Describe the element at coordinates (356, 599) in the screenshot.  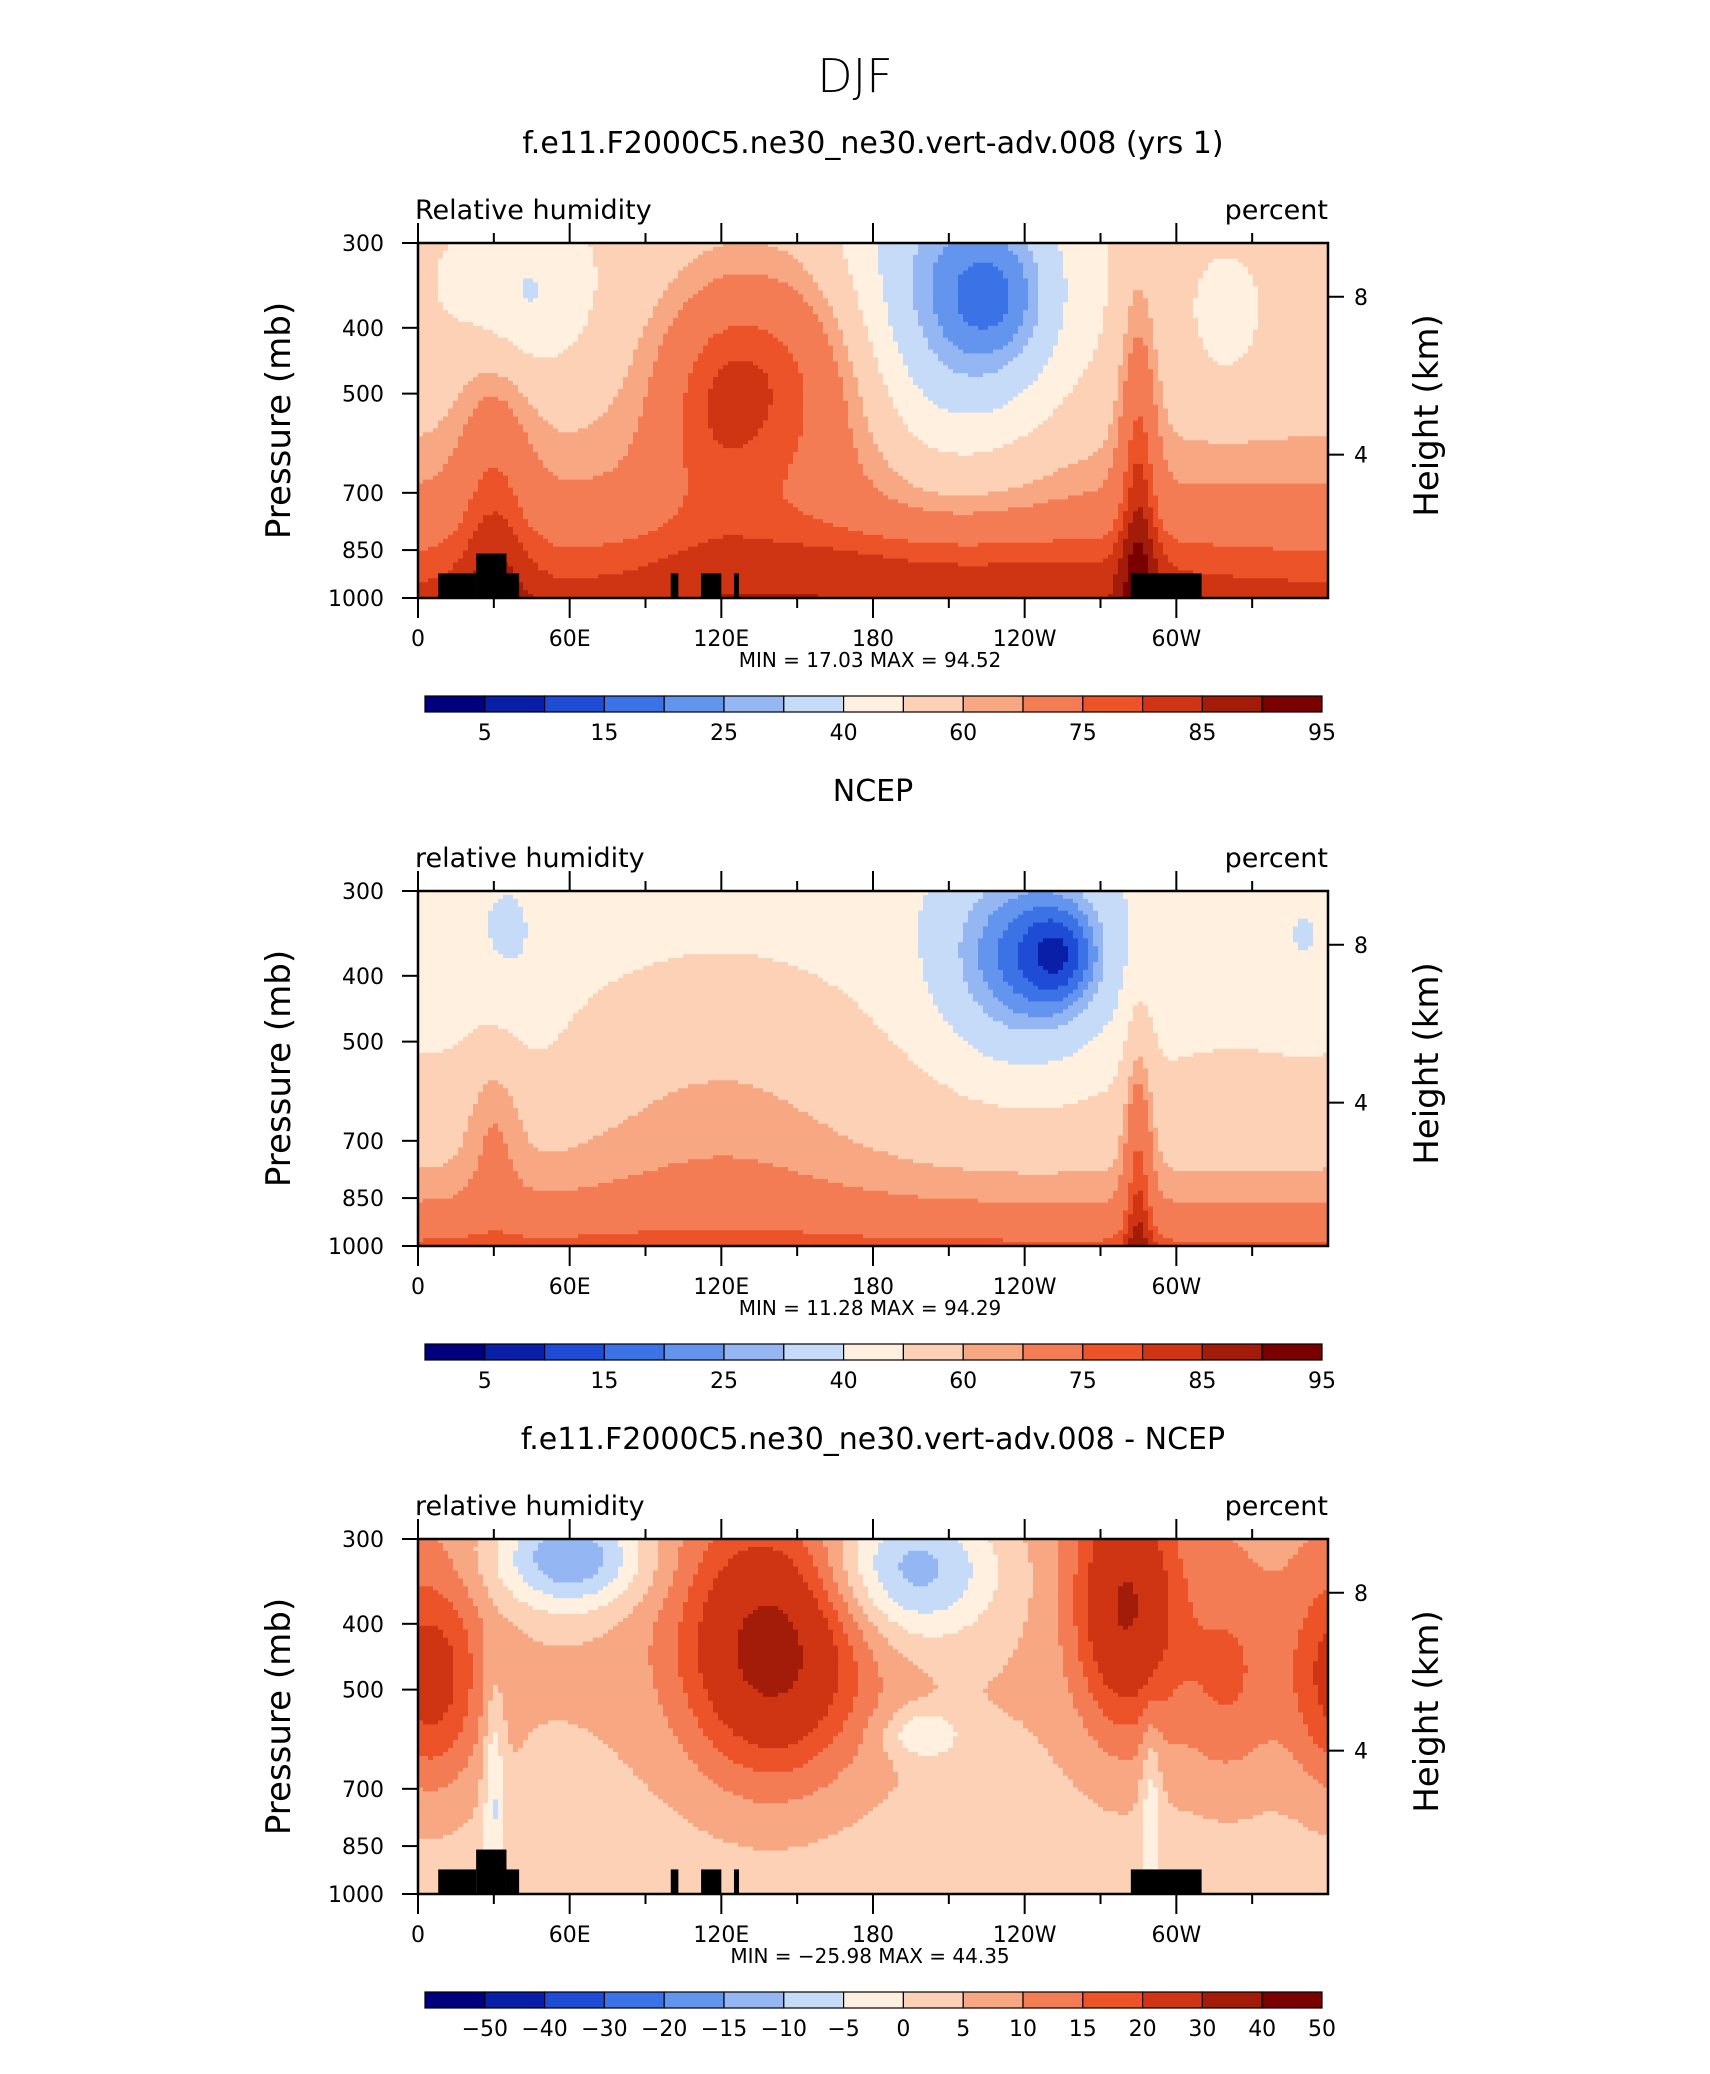
I see `y-tick-label: 1000` at that location.